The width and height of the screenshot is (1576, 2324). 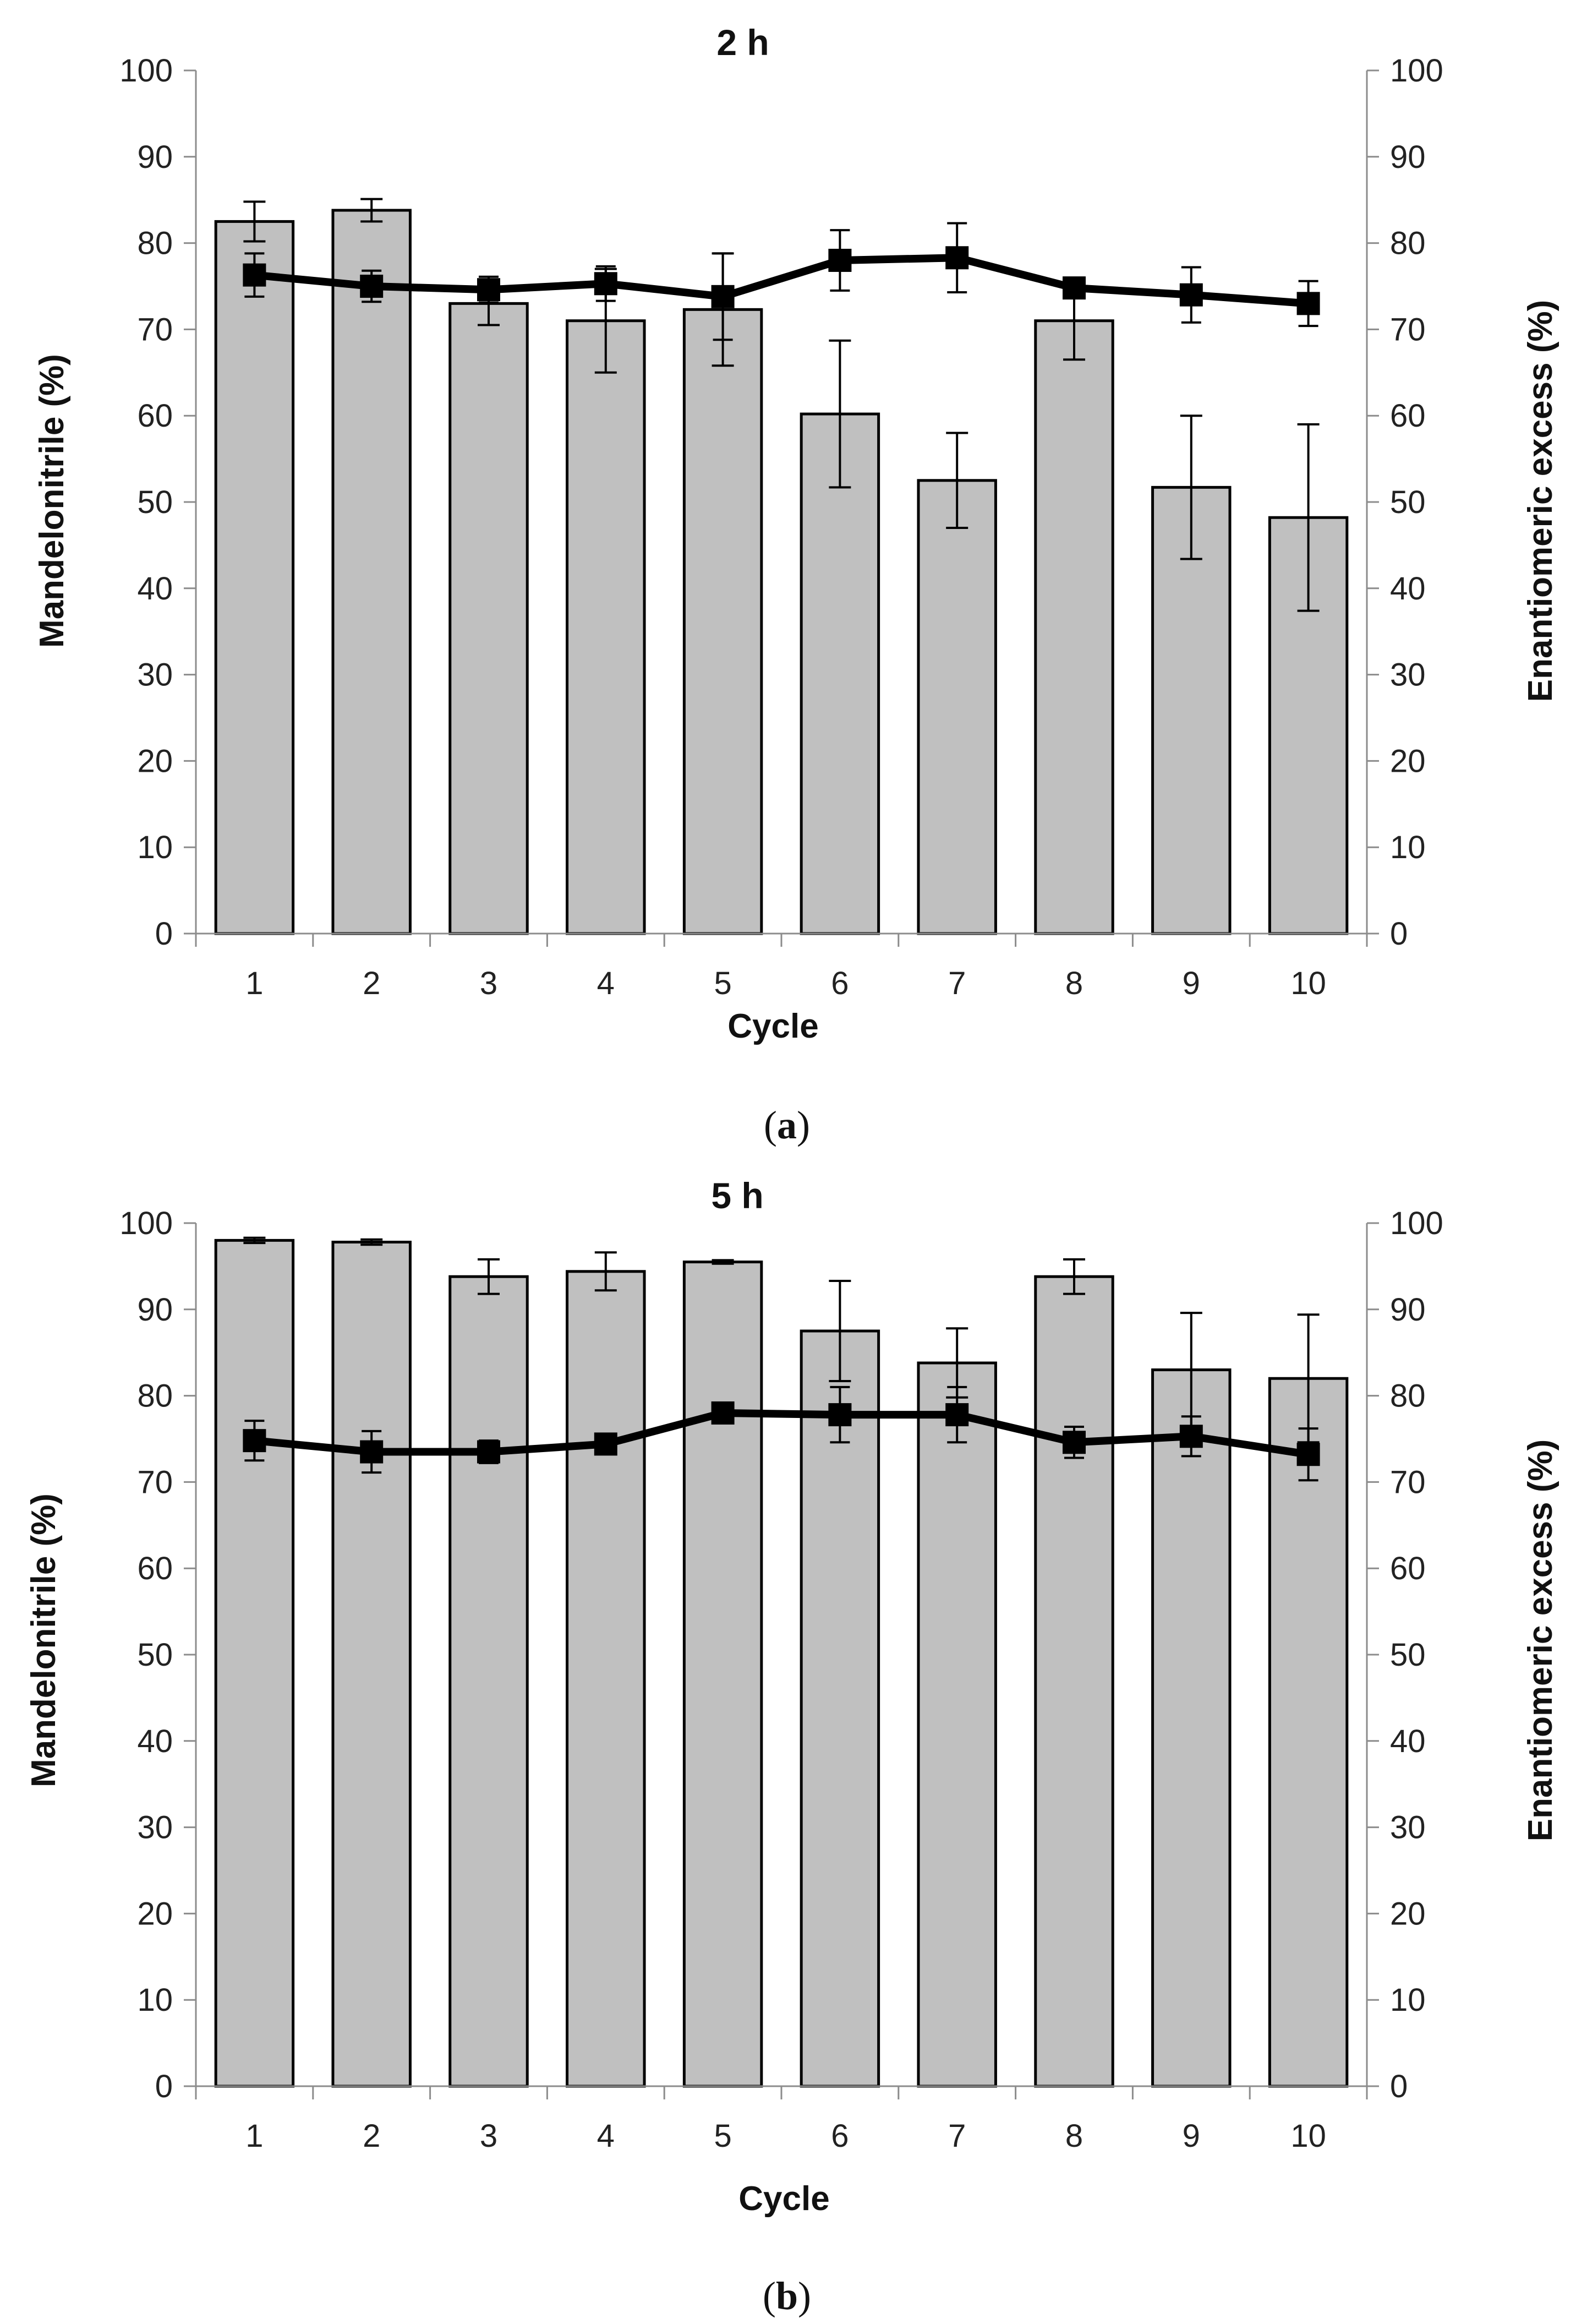 I want to click on y-right-tick-label: 30, so click(x=1408, y=1828).